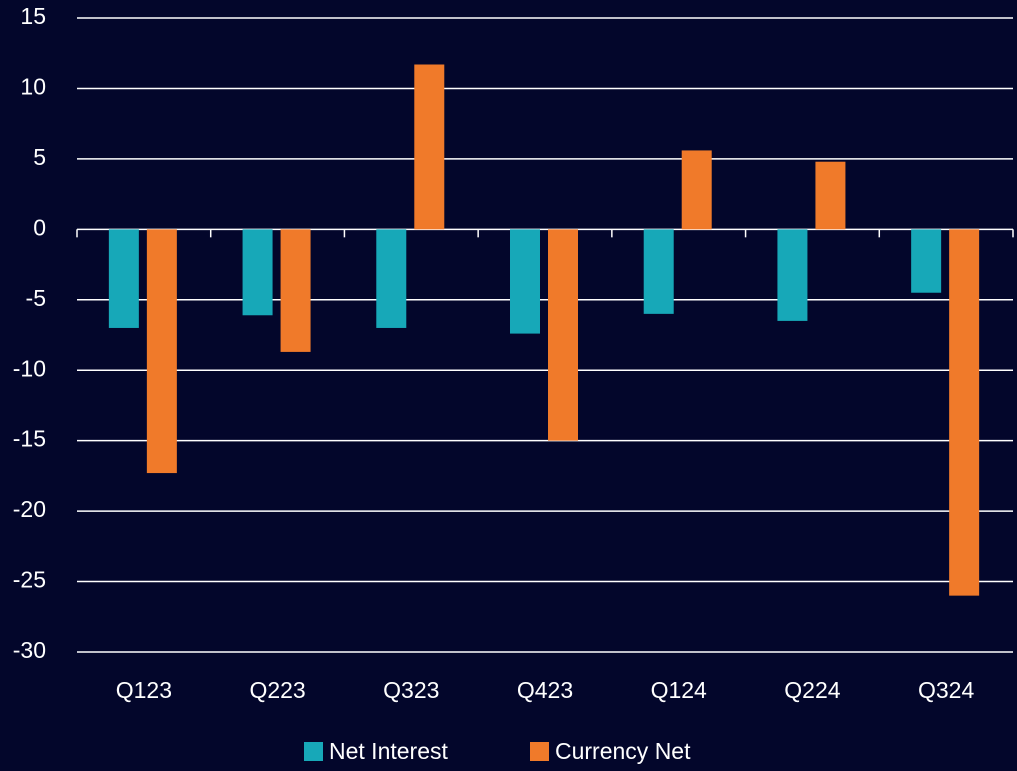  What do you see at coordinates (411, 690) in the screenshot?
I see `x-tick-label: Q323` at bounding box center [411, 690].